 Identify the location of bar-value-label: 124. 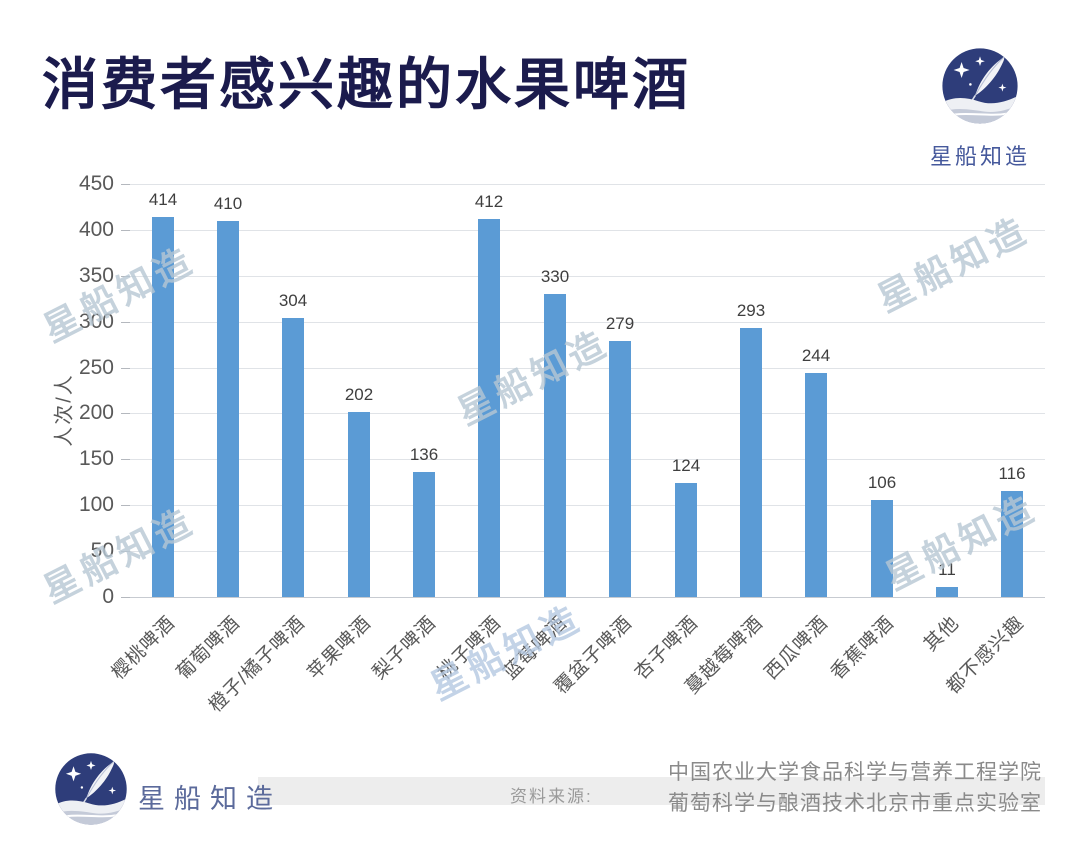
(686, 466).